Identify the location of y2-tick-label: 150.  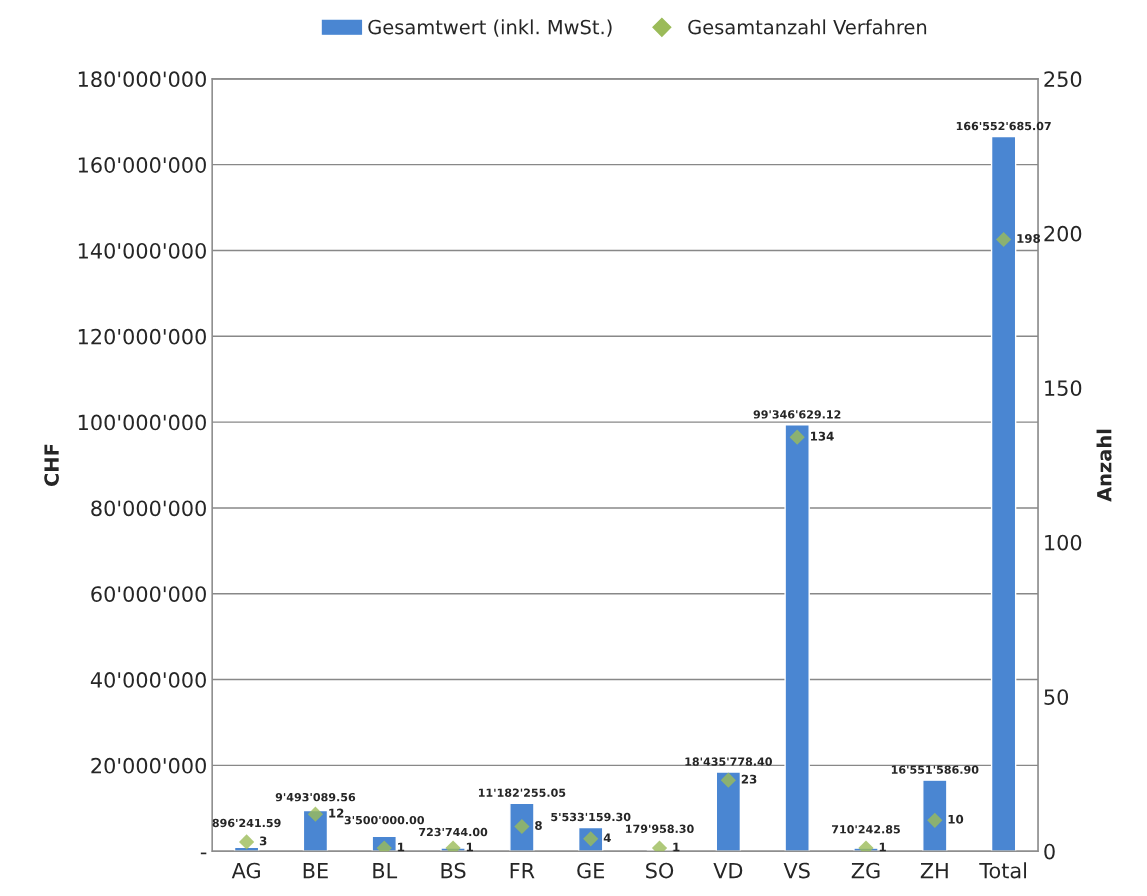
(1063, 388).